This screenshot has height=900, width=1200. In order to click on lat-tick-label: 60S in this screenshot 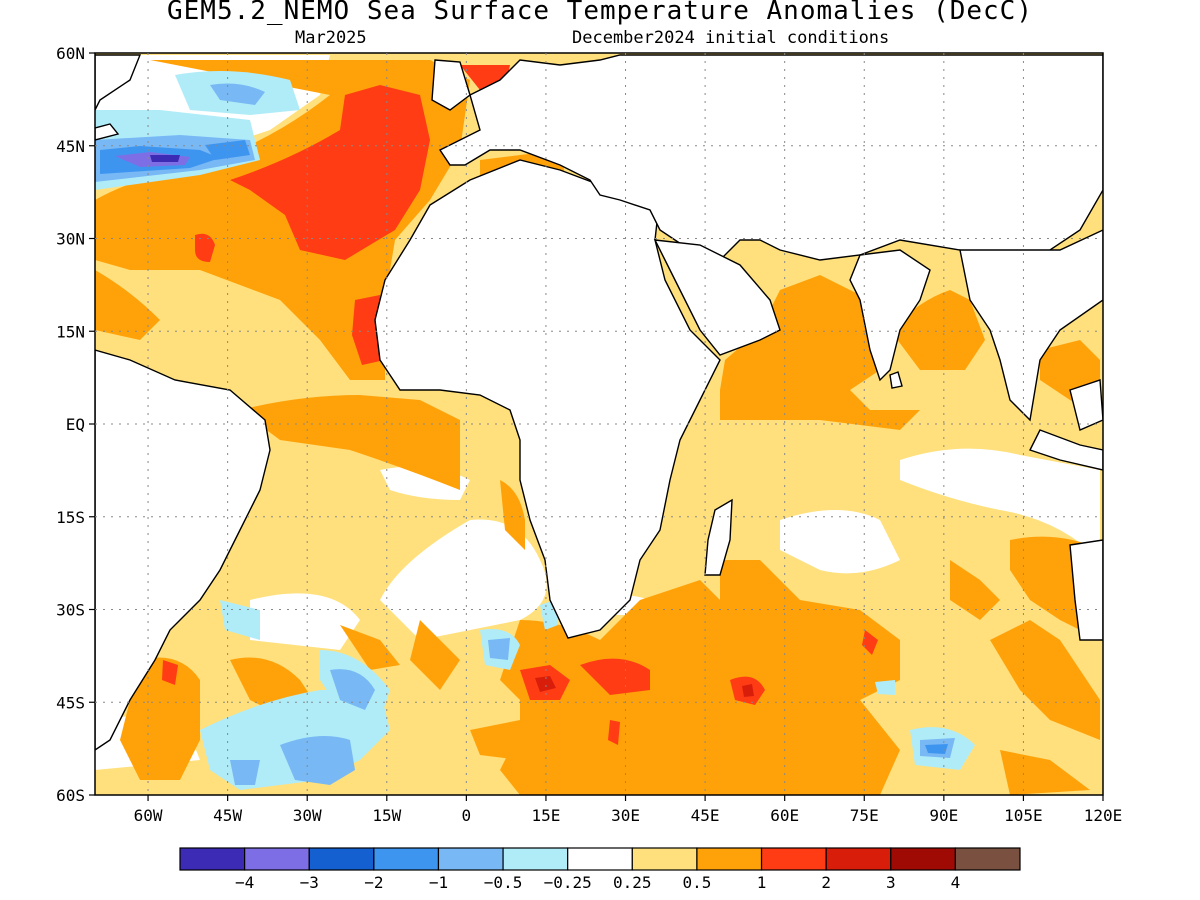, I will do `click(70, 795)`.